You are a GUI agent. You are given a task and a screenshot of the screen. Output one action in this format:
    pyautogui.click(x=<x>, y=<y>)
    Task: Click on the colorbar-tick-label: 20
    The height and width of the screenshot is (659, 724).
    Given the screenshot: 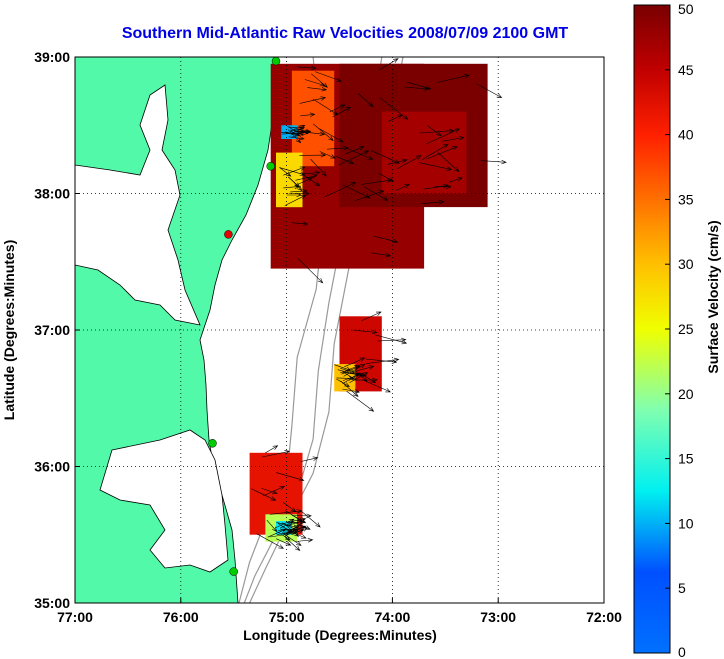 What is the action you would take?
    pyautogui.click(x=686, y=394)
    